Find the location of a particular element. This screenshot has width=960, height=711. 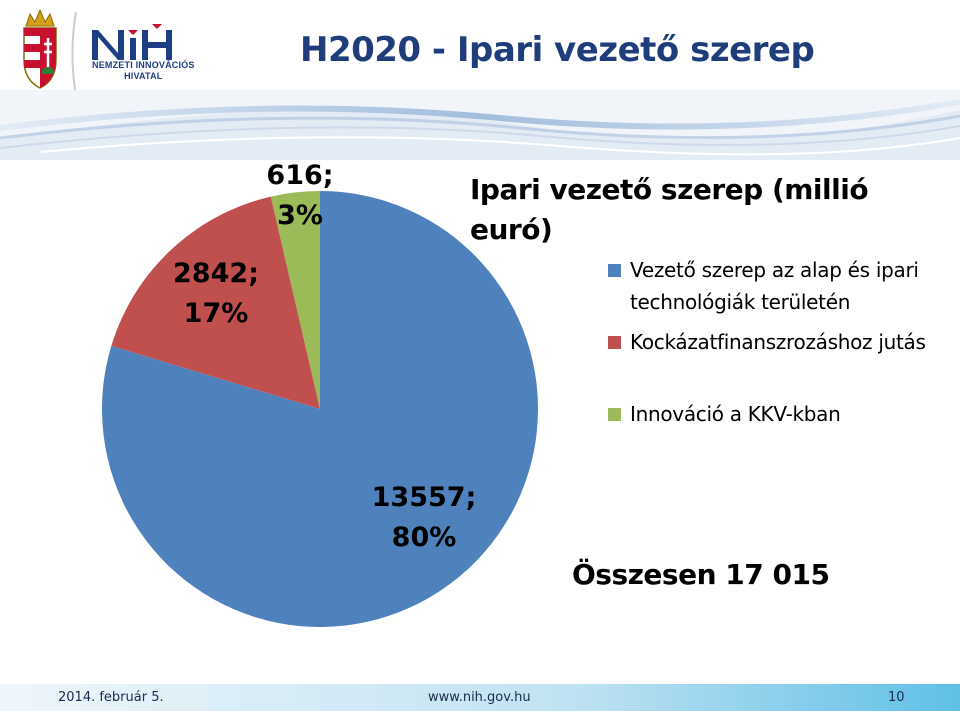

pie-data-label-1: 2842; 17% is located at coordinates (216, 293).